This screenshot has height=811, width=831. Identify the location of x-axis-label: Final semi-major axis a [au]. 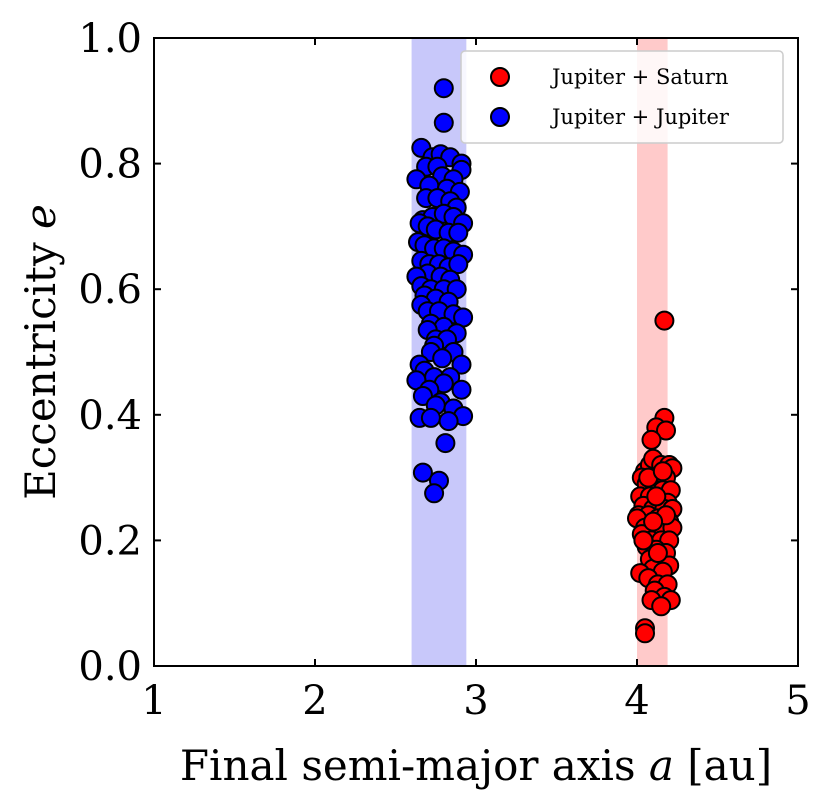
(476, 765).